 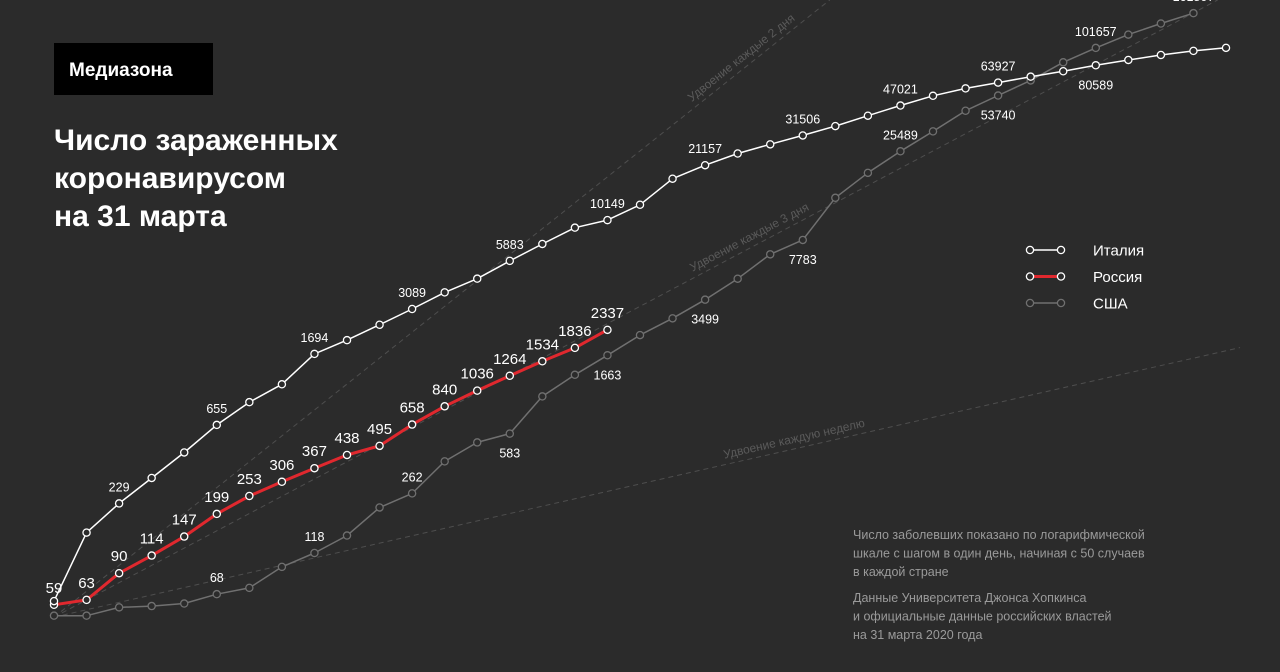 I want to click on note: и официальные данные российских властей, so click(x=982, y=617).